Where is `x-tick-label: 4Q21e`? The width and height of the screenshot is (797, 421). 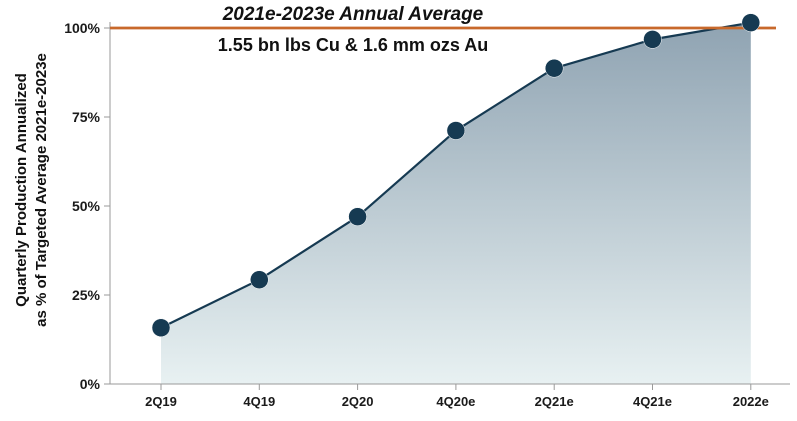
x-tick-label: 4Q21e is located at coordinates (652, 401).